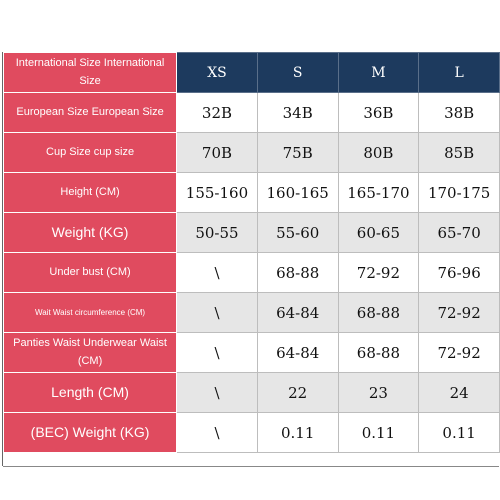 The width and height of the screenshot is (500, 500). I want to click on table-cell: 36B, so click(378, 112).